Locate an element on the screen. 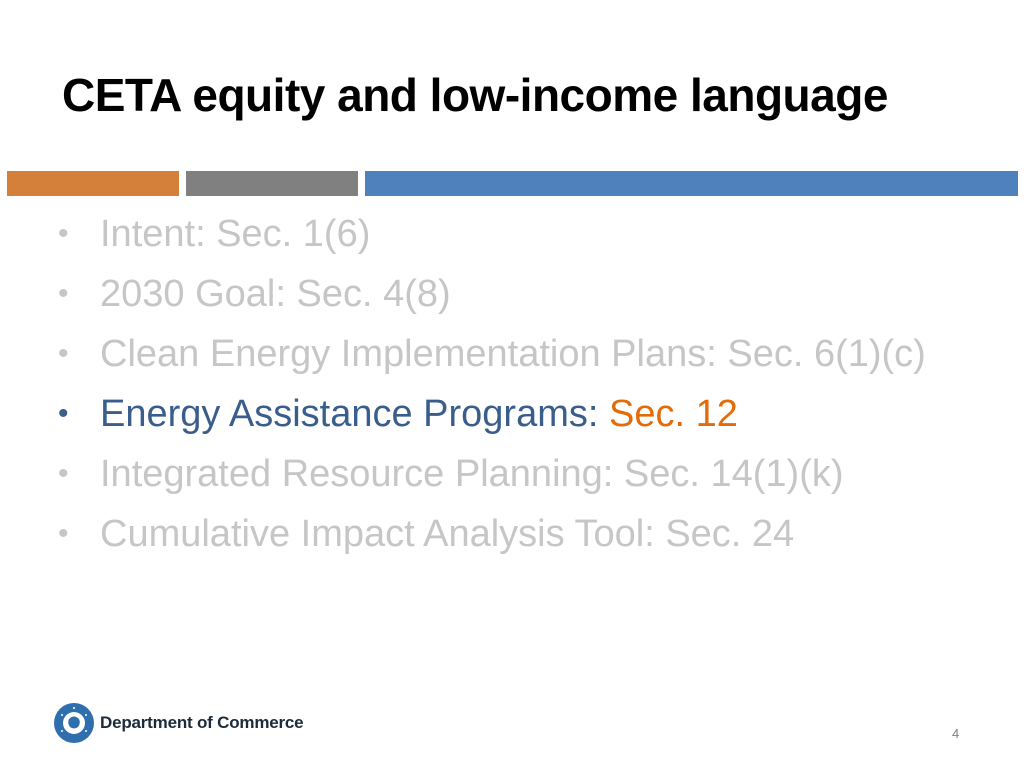 This screenshot has height=768, width=1024. bullet-ref: Sec. 24 is located at coordinates (730, 534).